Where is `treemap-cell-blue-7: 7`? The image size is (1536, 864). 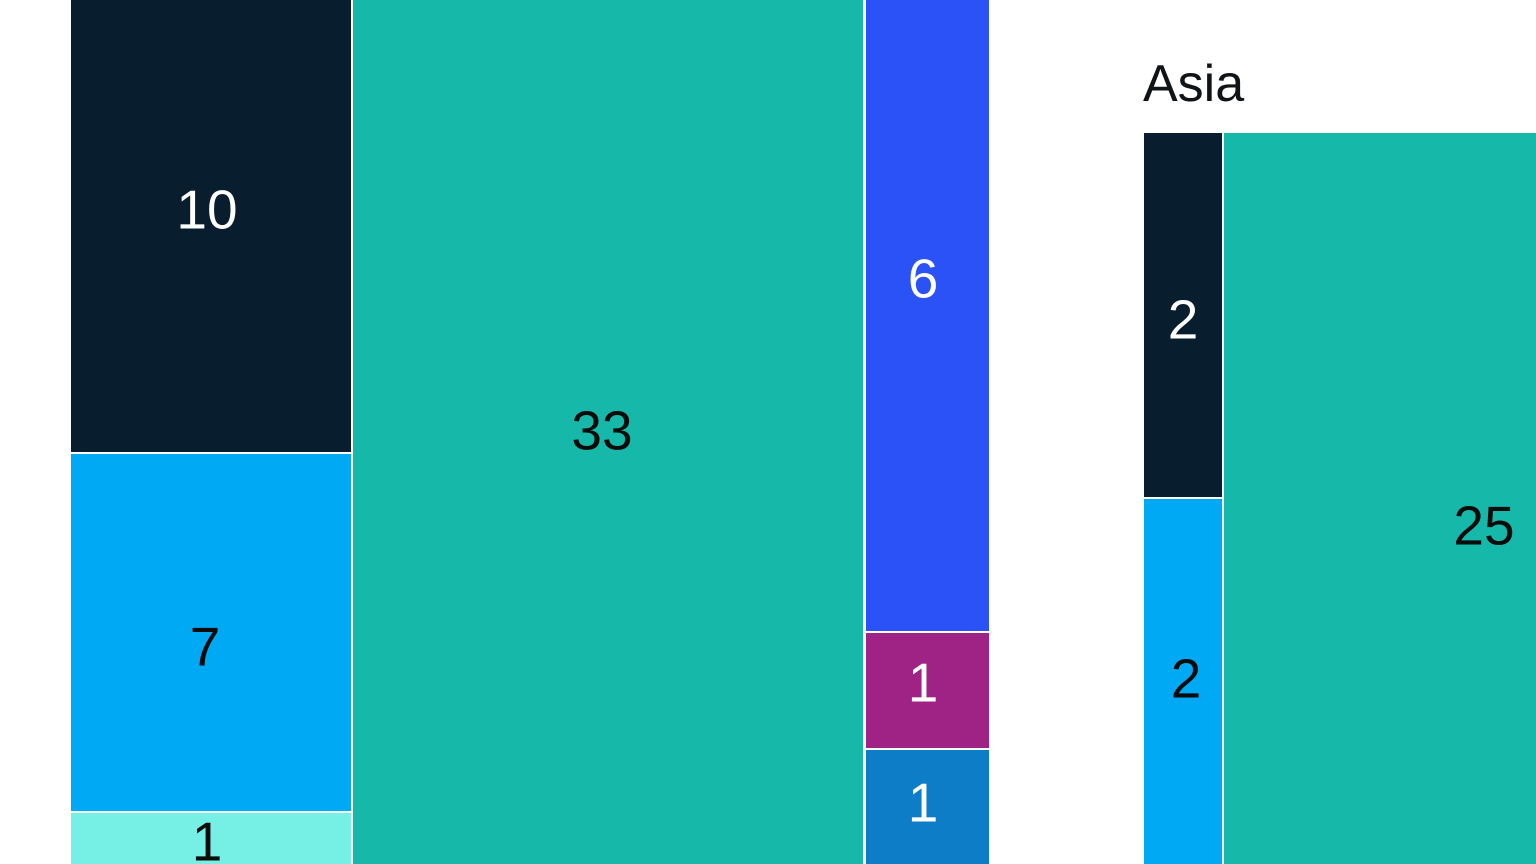 treemap-cell-blue-7: 7 is located at coordinates (211, 632).